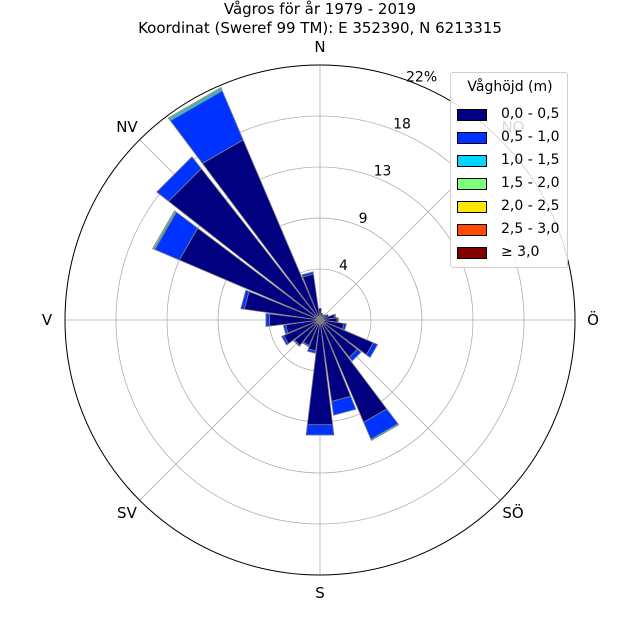  Describe the element at coordinates (530, 137) in the screenshot. I see `legend-label: 0,5 - 1,0` at that location.